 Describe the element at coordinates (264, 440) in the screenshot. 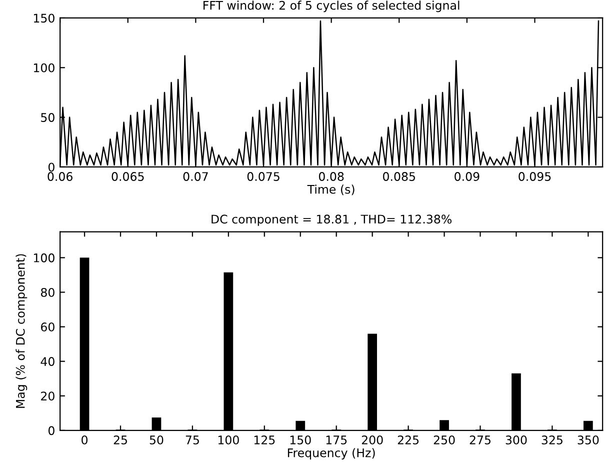

I see `x-tick-label: 125` at that location.